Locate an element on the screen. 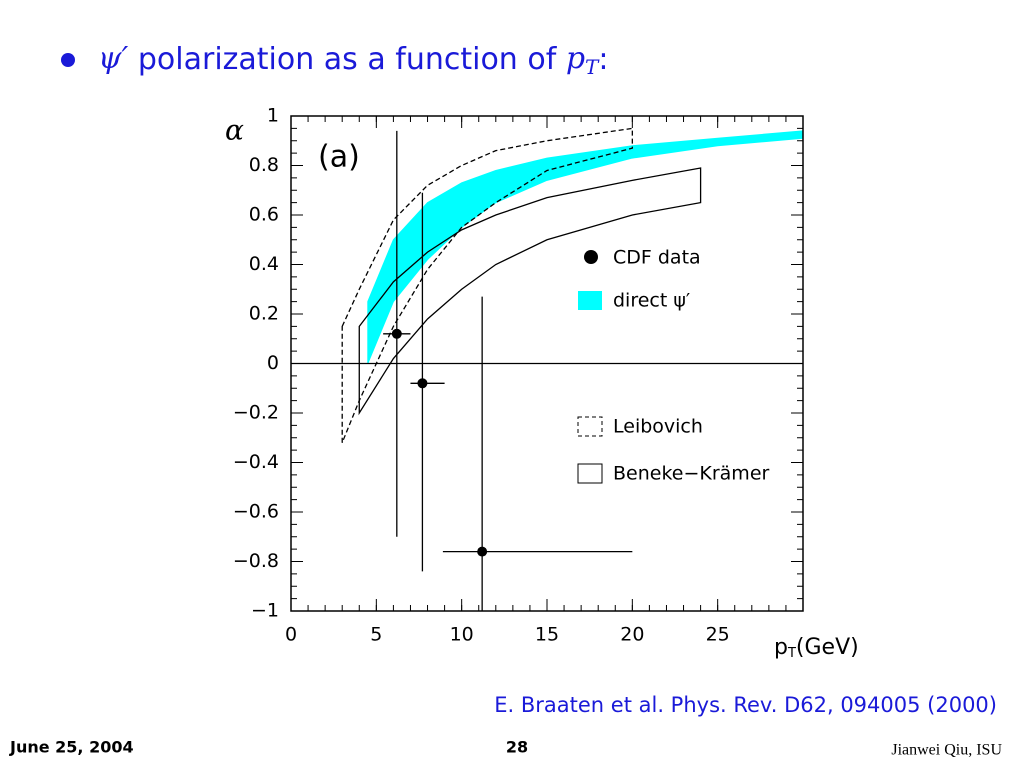 The height and width of the screenshot is (772, 1024). date: June 25, 2004 is located at coordinates (71, 747).